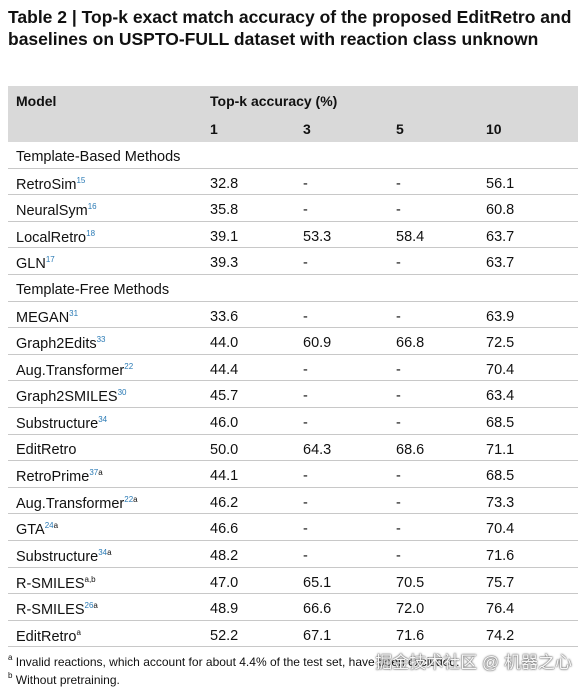  Describe the element at coordinates (224, 183) in the screenshot. I see `value-cell: 32.8` at that location.